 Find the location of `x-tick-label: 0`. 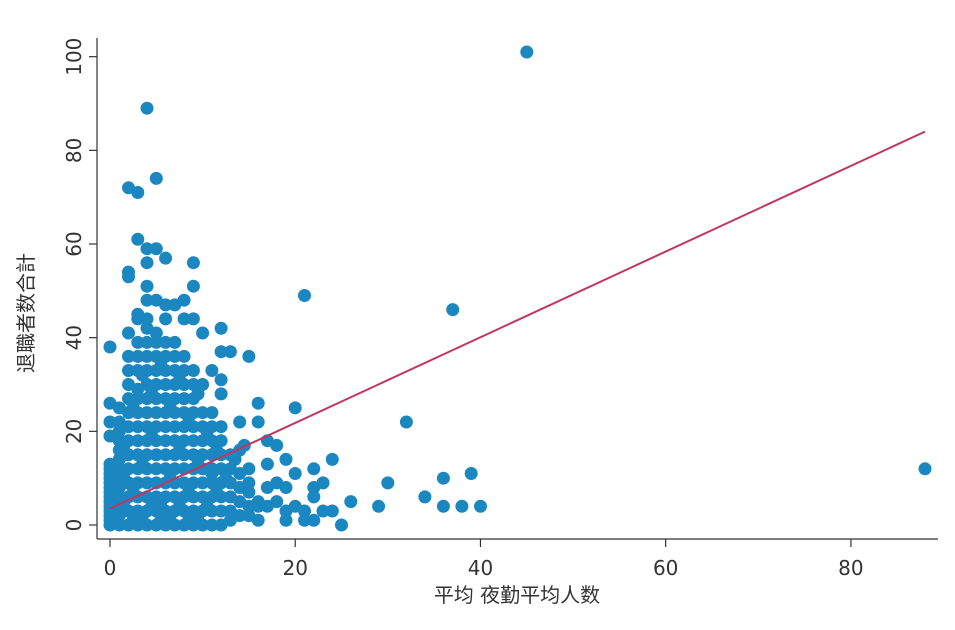

x-tick-label: 0 is located at coordinates (110, 568).